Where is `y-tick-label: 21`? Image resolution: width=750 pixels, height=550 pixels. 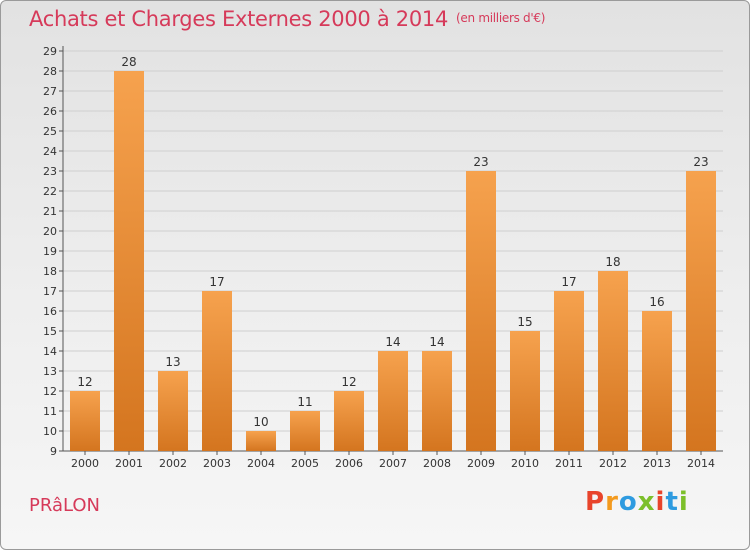 y-tick-label: 21 is located at coordinates (50, 211).